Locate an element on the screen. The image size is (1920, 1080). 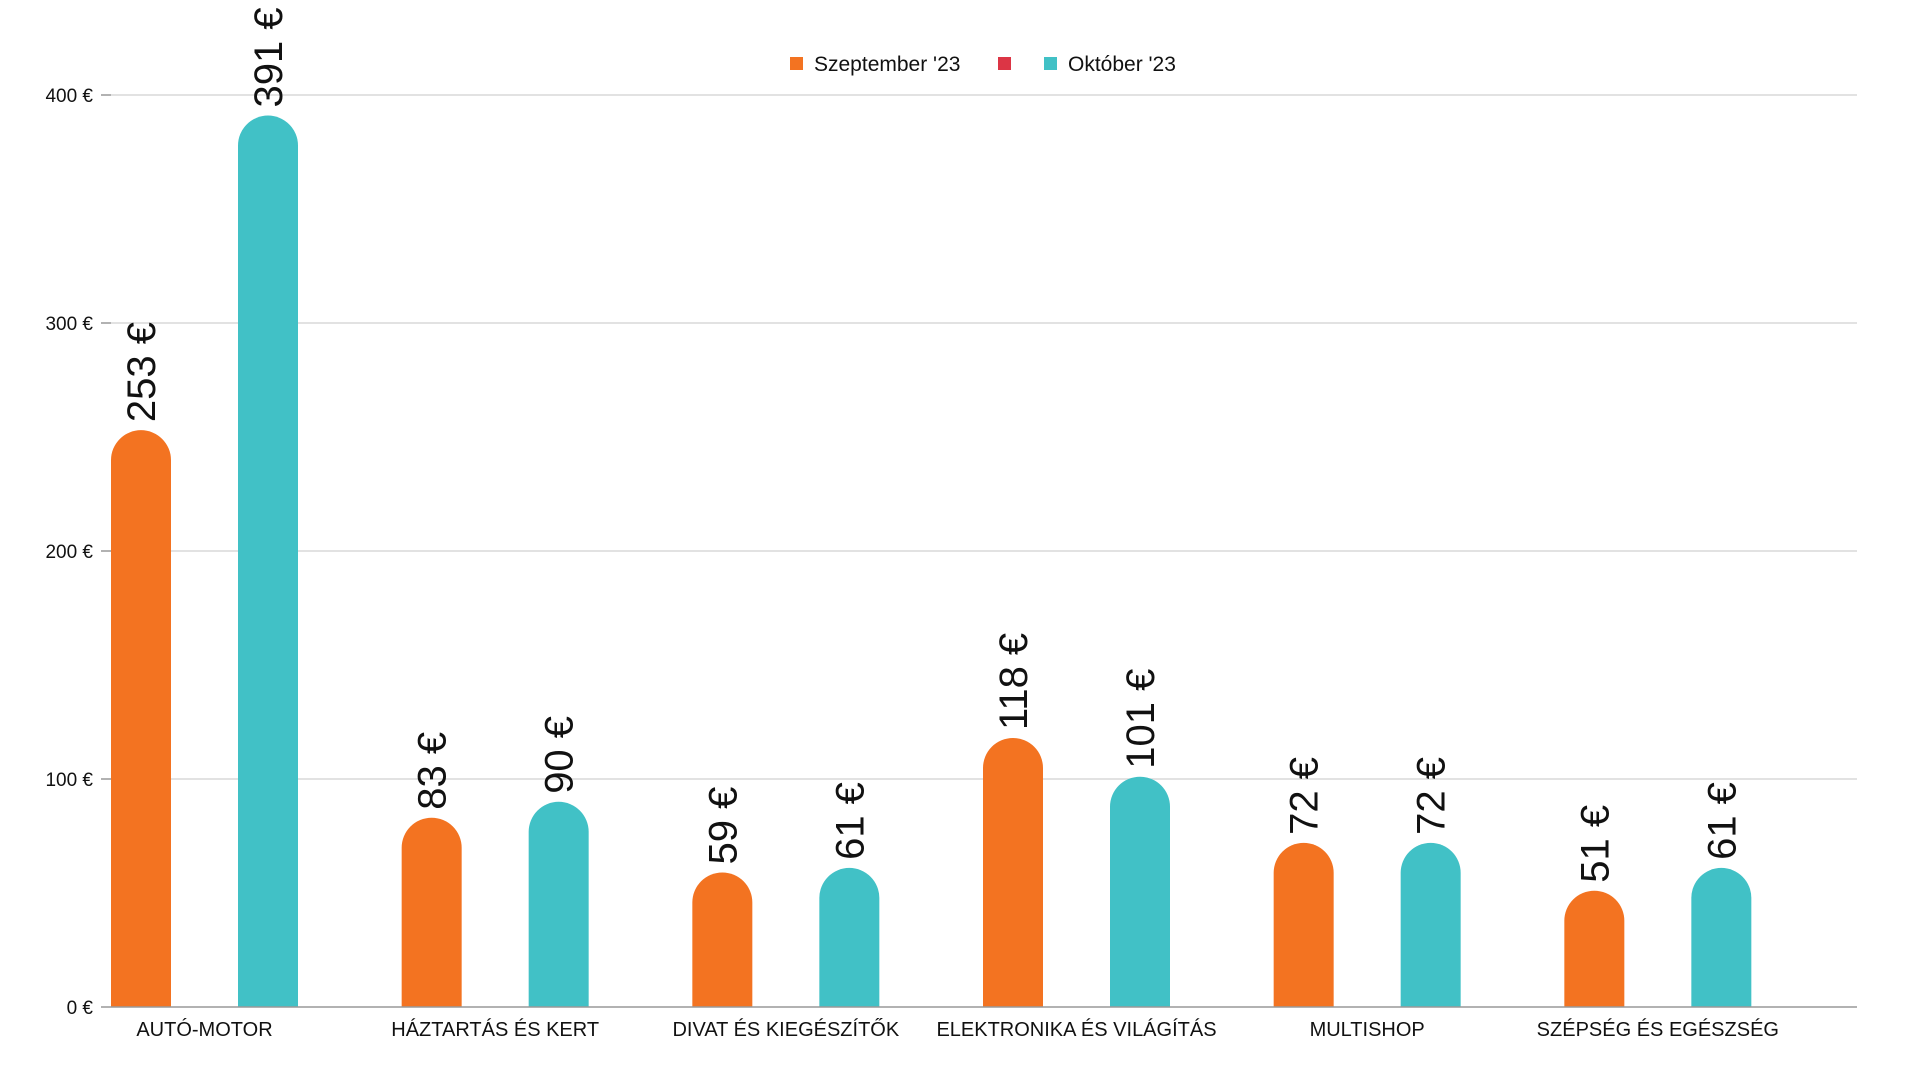
x-category-label: ELEKTRONIKA ÉS VILÁGÍTÁS is located at coordinates (1076, 1029).